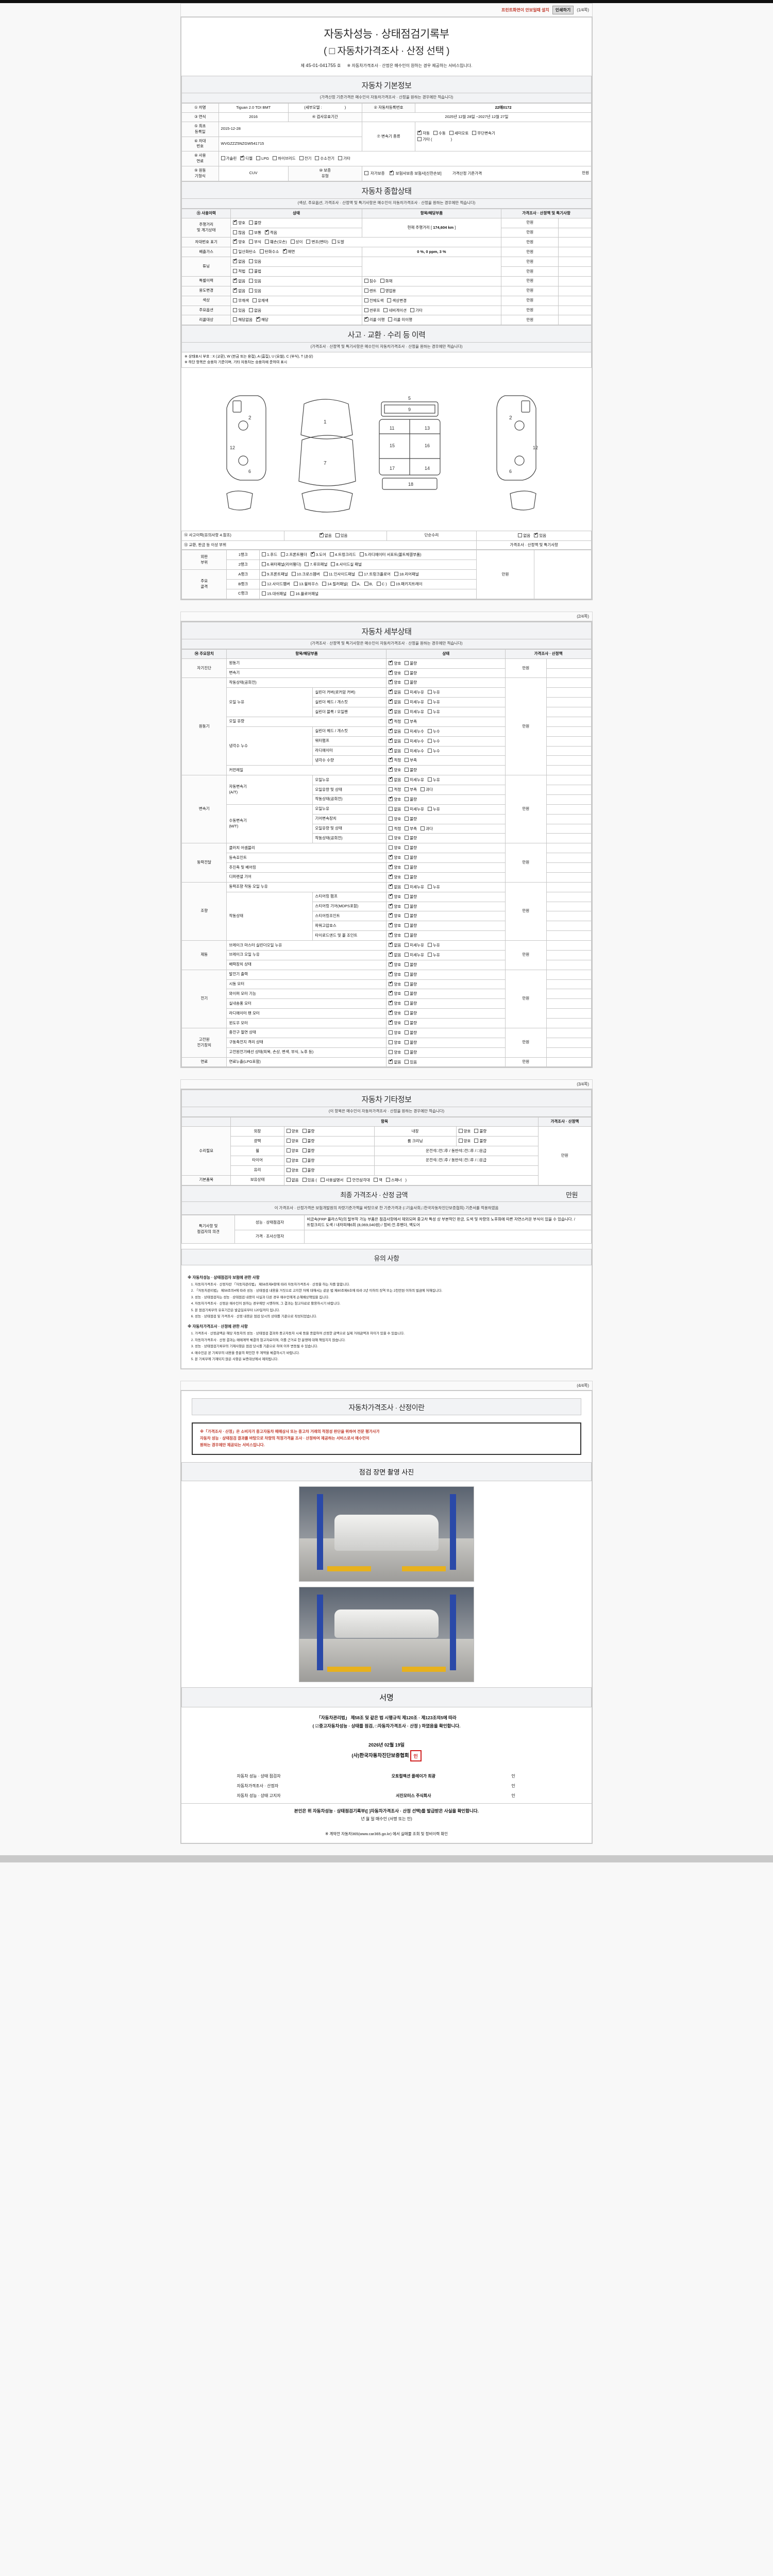  I want to click on ov7-0: 있음, so click(239, 311).